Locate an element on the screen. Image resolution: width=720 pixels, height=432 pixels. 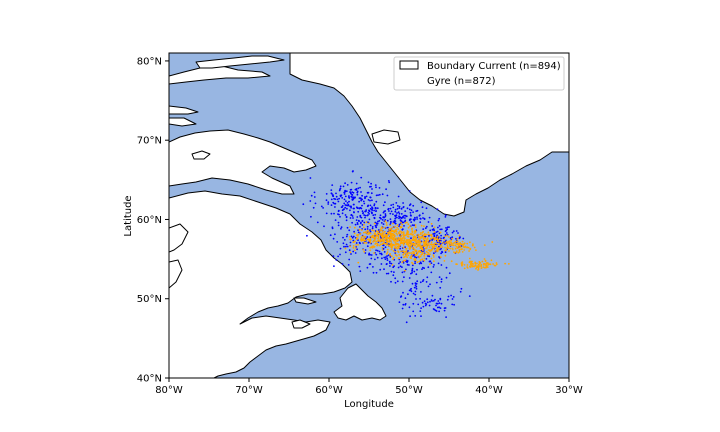
y-tick-label: 70°N is located at coordinates (149, 141).